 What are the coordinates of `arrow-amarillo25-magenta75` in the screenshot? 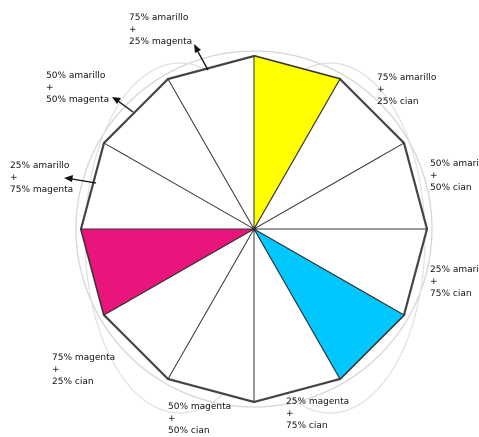 It's located at (80, 179).